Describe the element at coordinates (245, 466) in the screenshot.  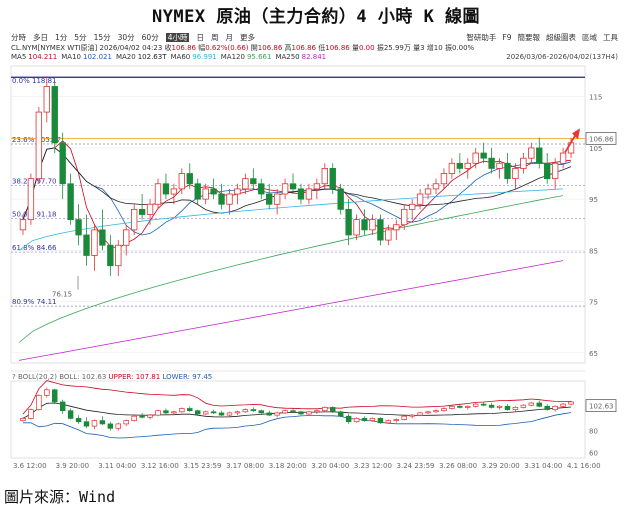
I see `x-tick-label: 3.17 08:00` at that location.